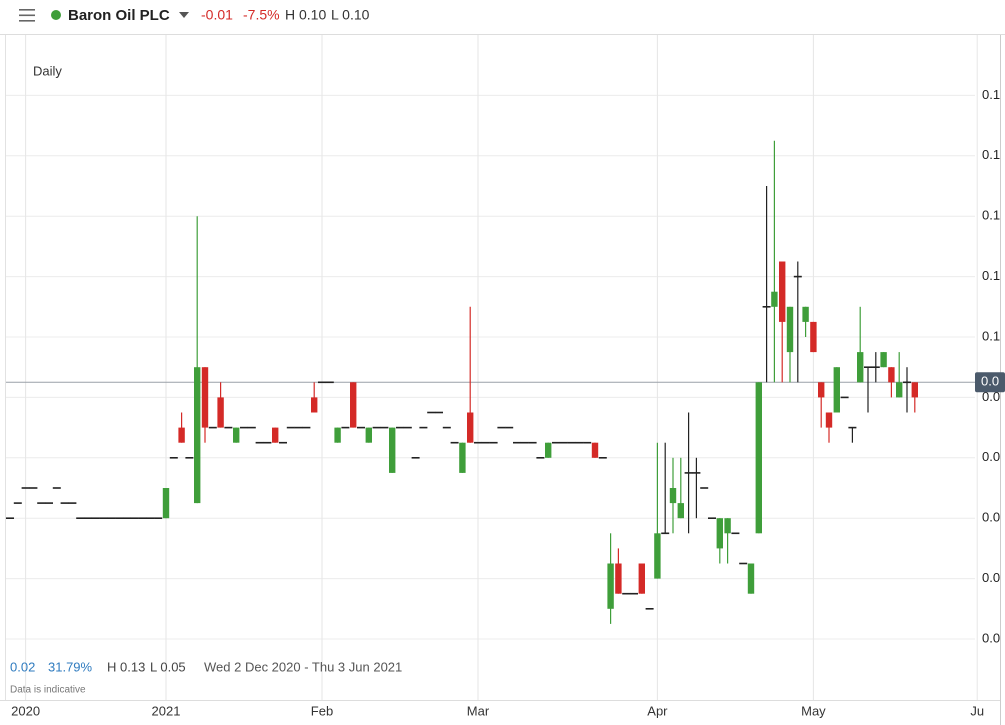 This screenshot has width=1005, height=725. What do you see at coordinates (322, 710) in the screenshot?
I see `x-tick-label: Feb` at bounding box center [322, 710].